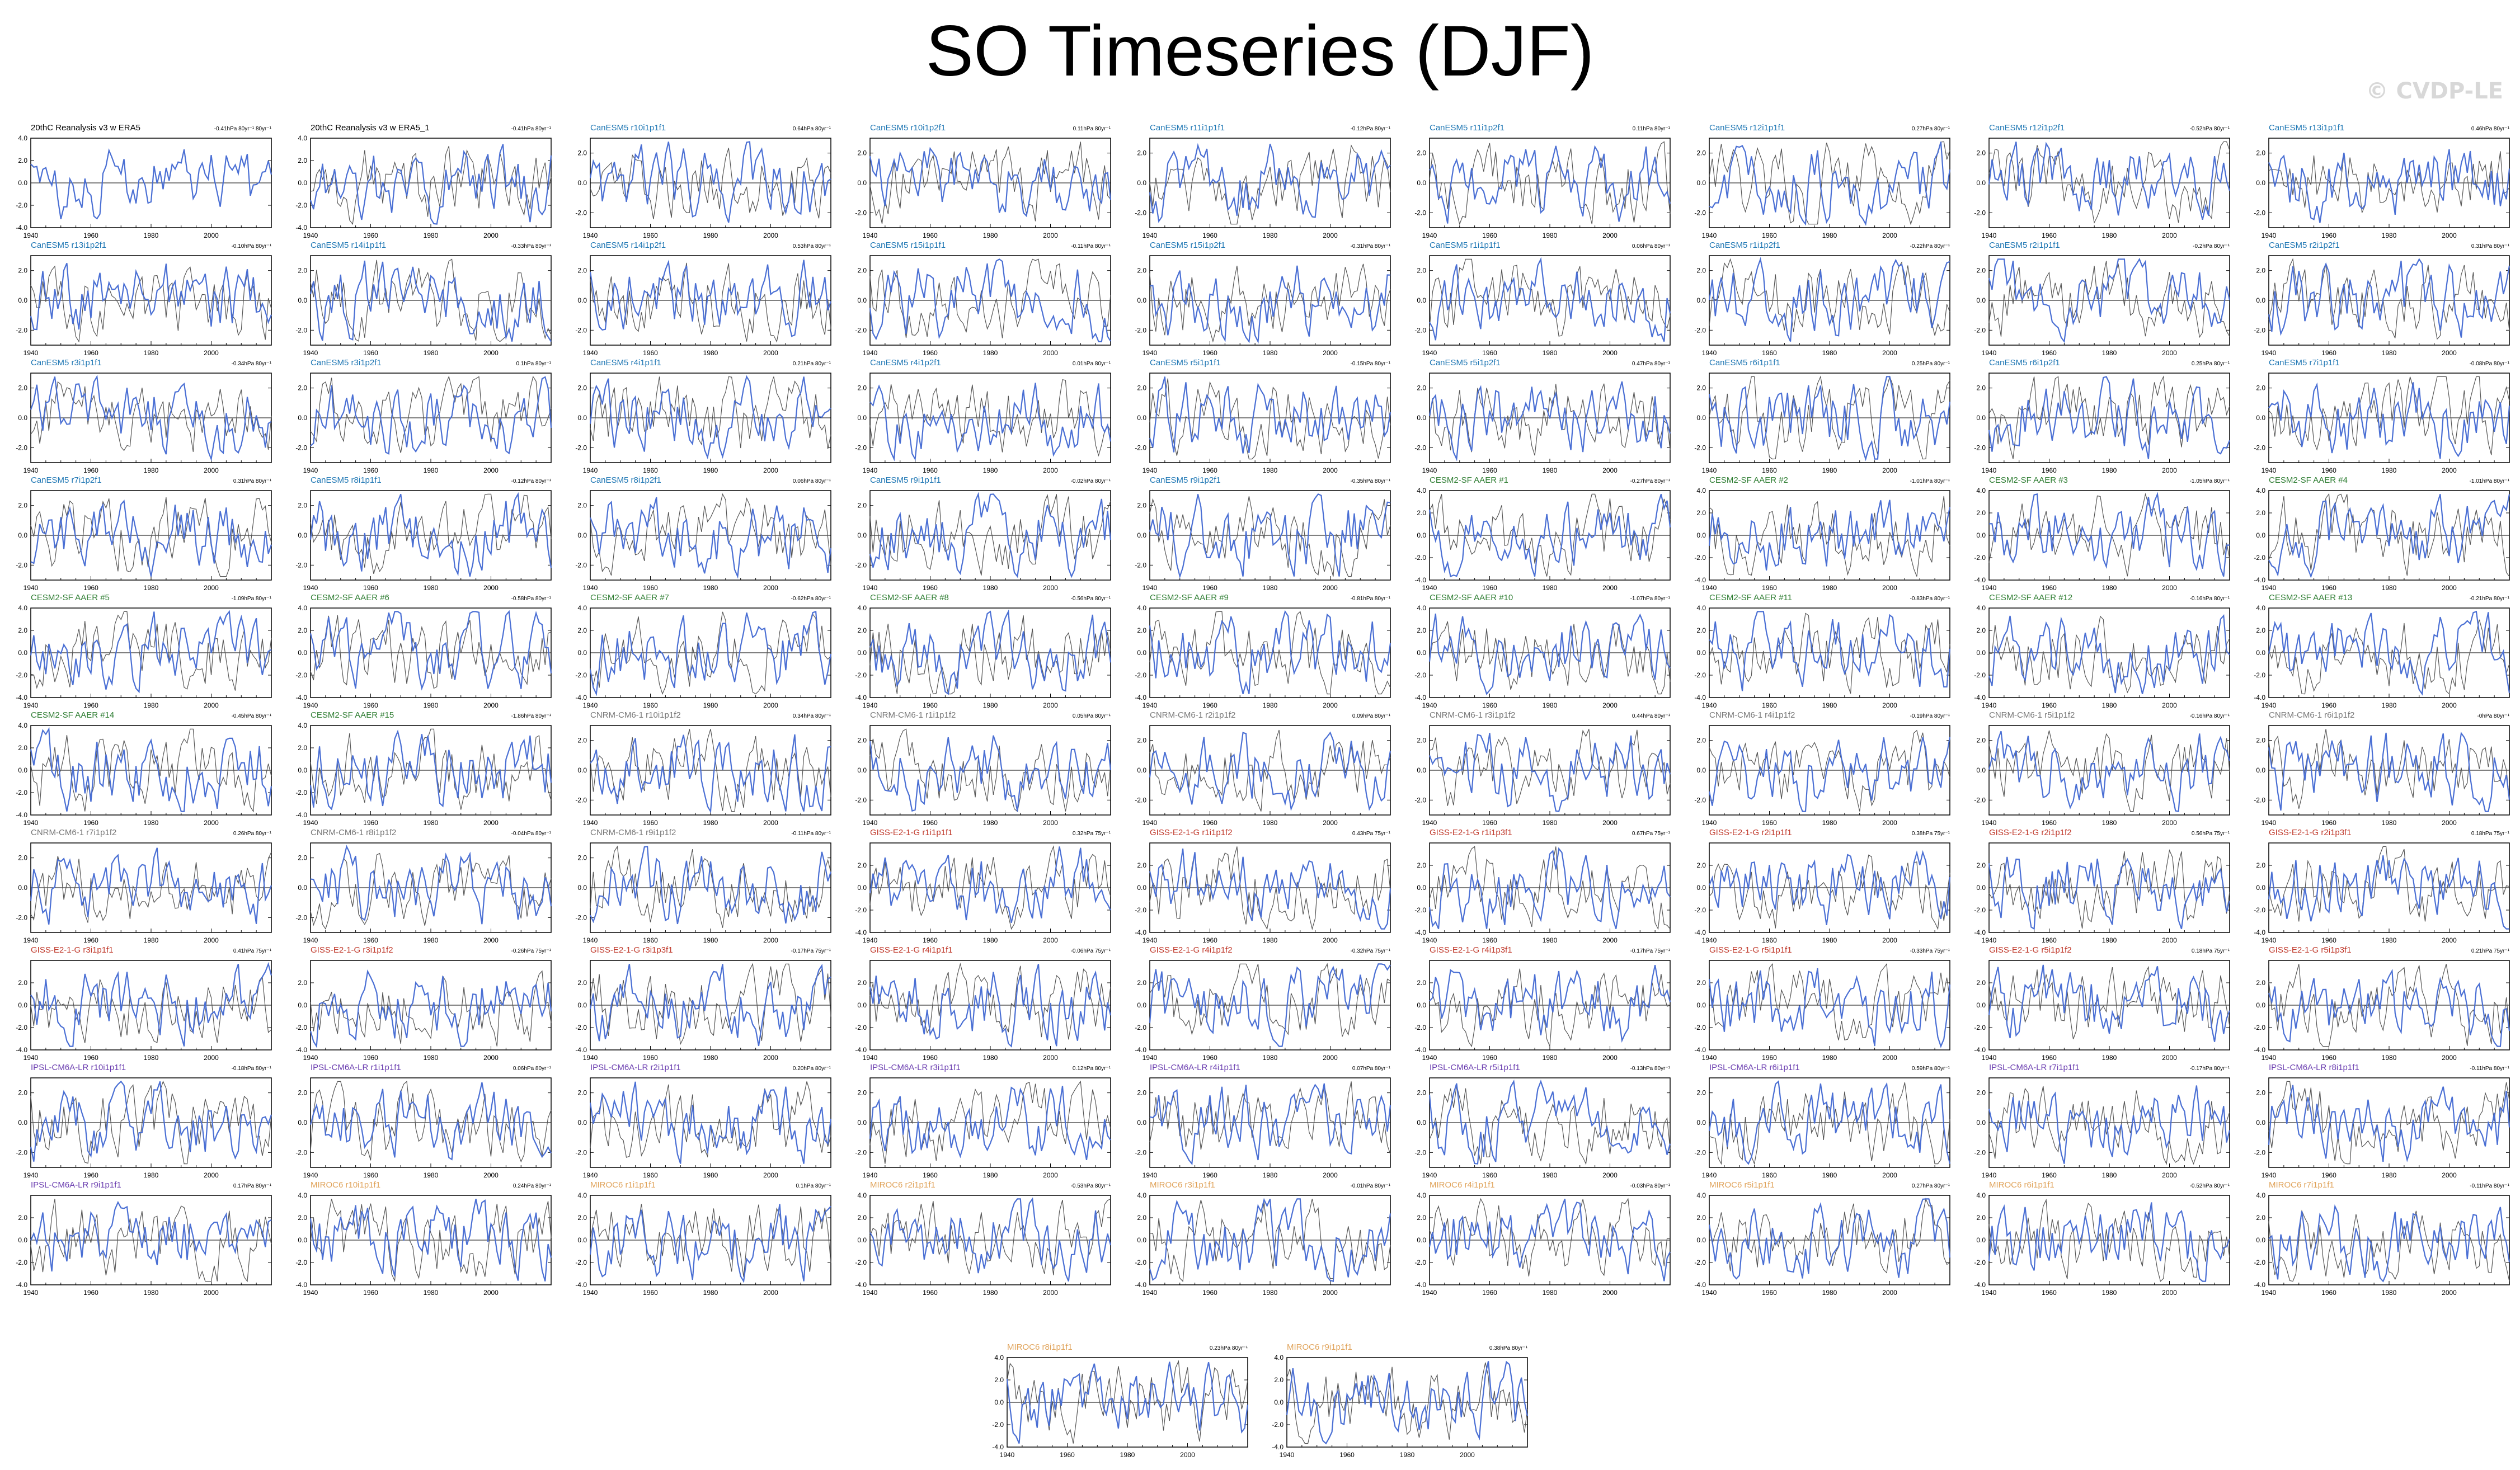 The height and width of the screenshot is (1470, 2520). Describe the element at coordinates (348, 246) in the screenshot. I see `panel-title: CanESM5 r14i1p1f1` at that location.